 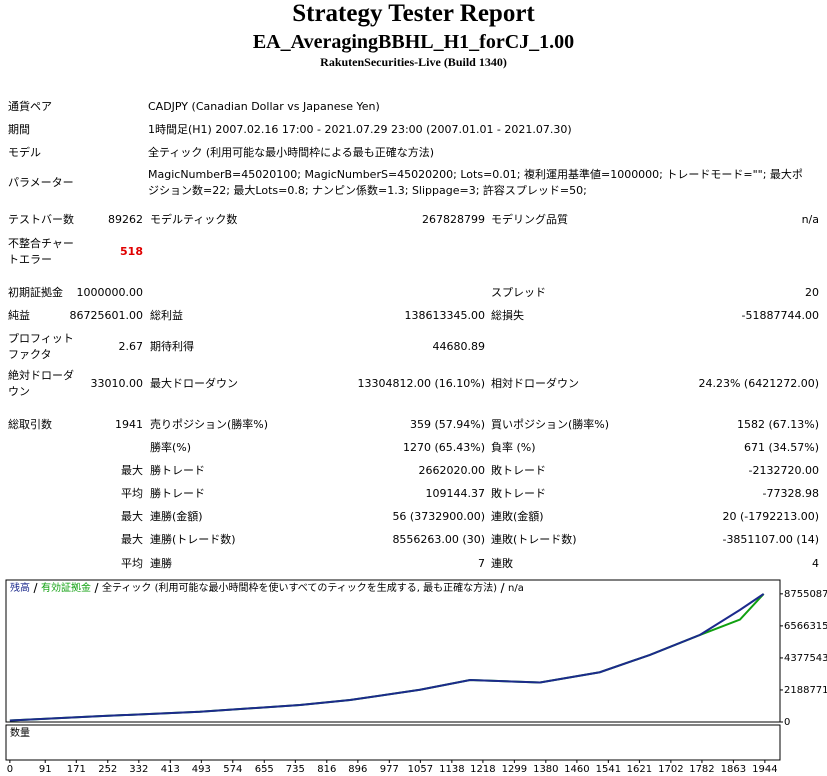 I want to click on x-tick-label: 1299, so click(x=514, y=769).